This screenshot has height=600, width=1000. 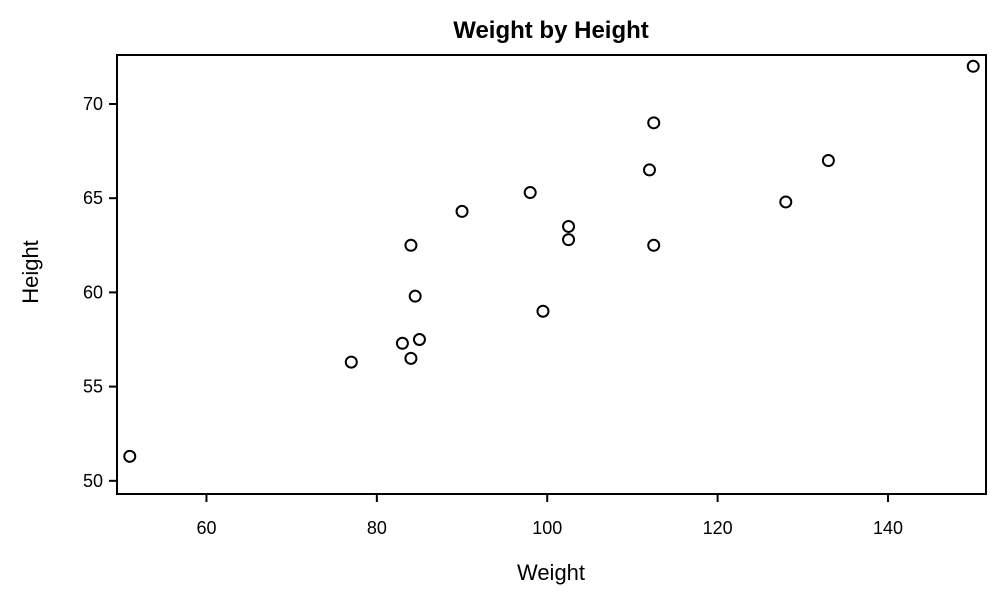 I want to click on y-tick-label: 50, so click(x=93, y=481).